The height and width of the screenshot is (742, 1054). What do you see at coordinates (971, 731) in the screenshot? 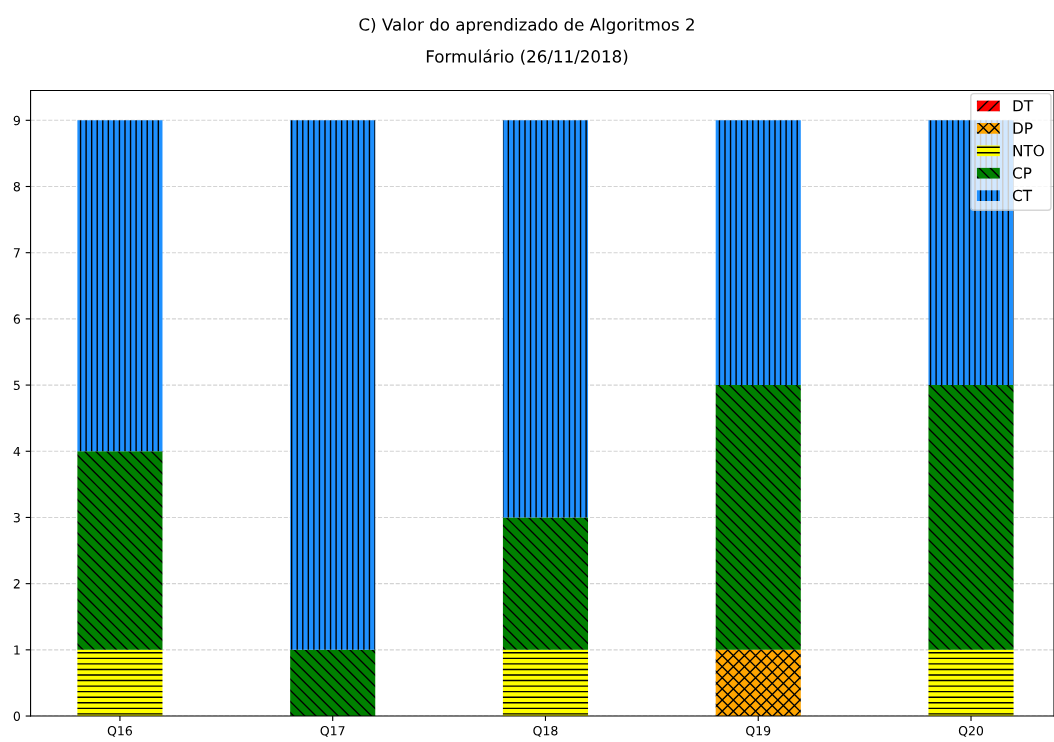
I see `x-tick-label: Q20` at bounding box center [971, 731].